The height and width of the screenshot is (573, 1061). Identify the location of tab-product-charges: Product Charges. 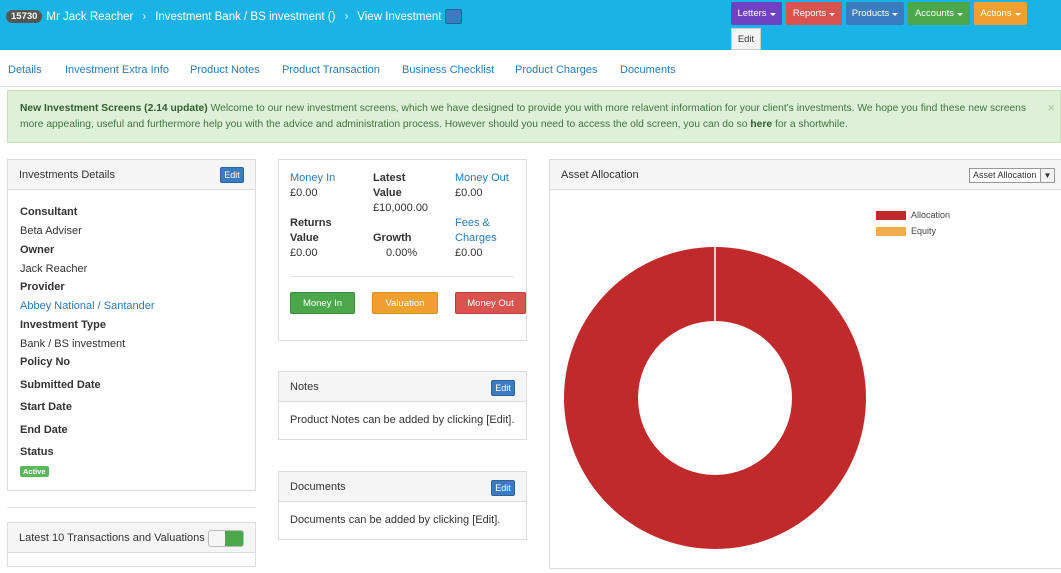
(556, 70).